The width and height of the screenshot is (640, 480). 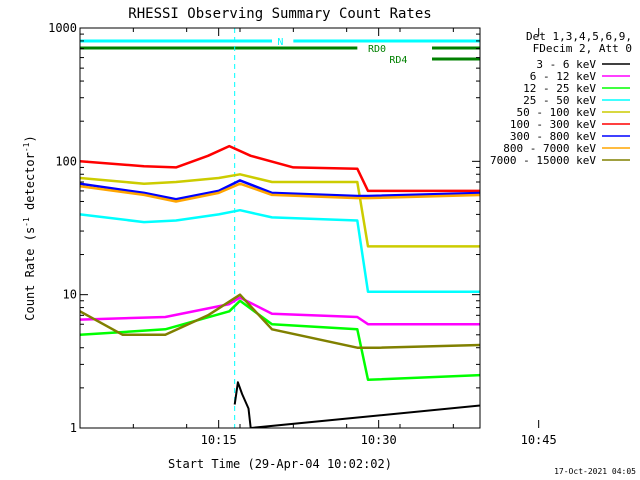 What do you see at coordinates (280, 464) in the screenshot?
I see `x-axis-label: Start Time (29-Apr-04 10:02:02)` at bounding box center [280, 464].